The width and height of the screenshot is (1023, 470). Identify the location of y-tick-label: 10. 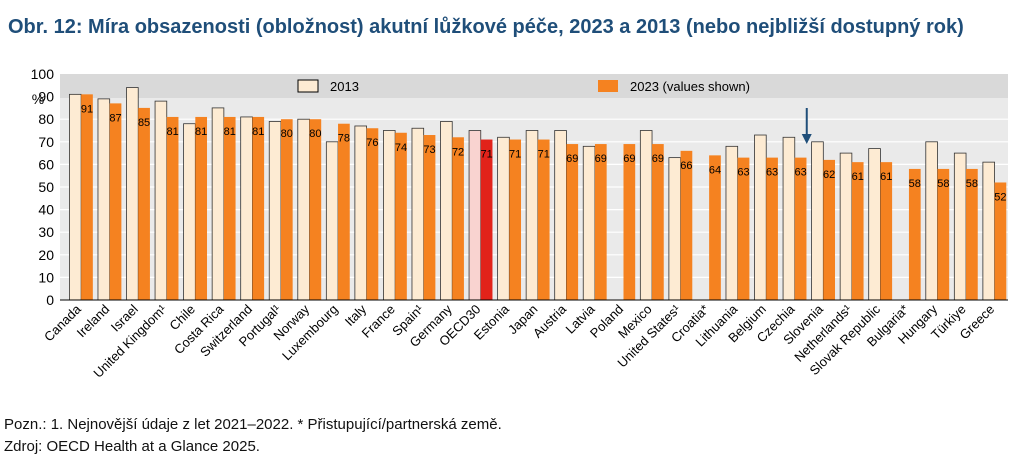
(46, 277).